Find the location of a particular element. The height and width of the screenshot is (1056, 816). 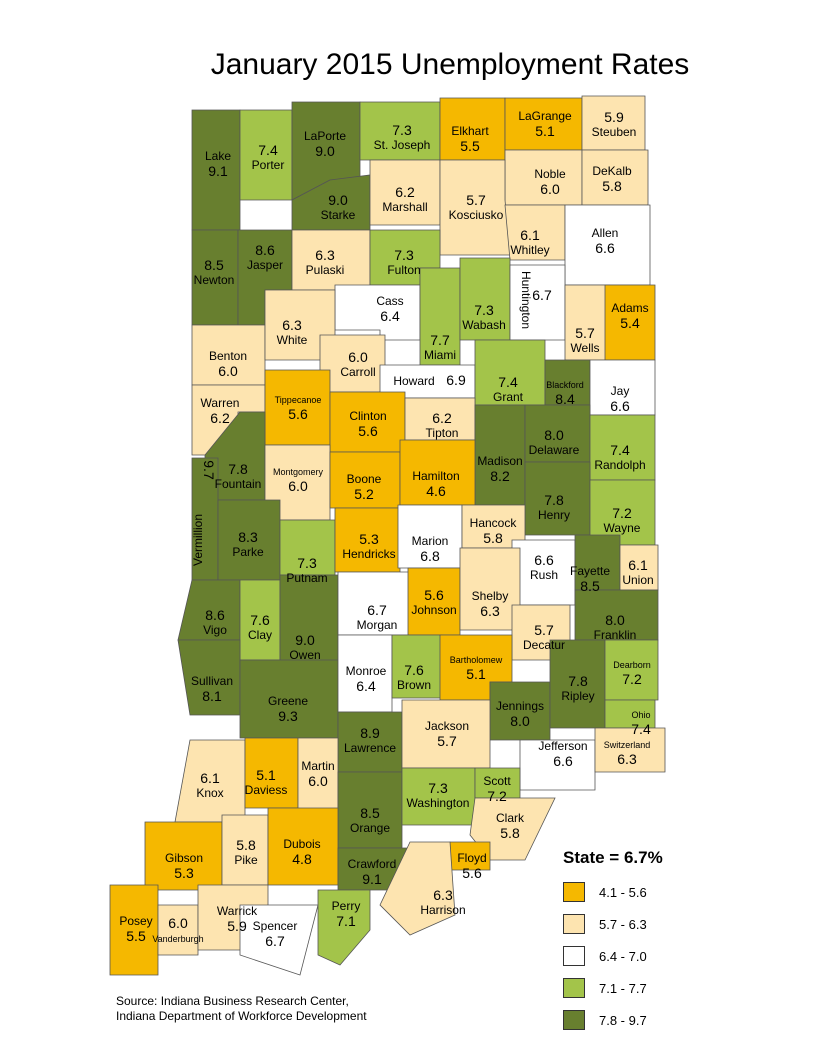

county-name-wabash: Wabash is located at coordinates (484, 325).